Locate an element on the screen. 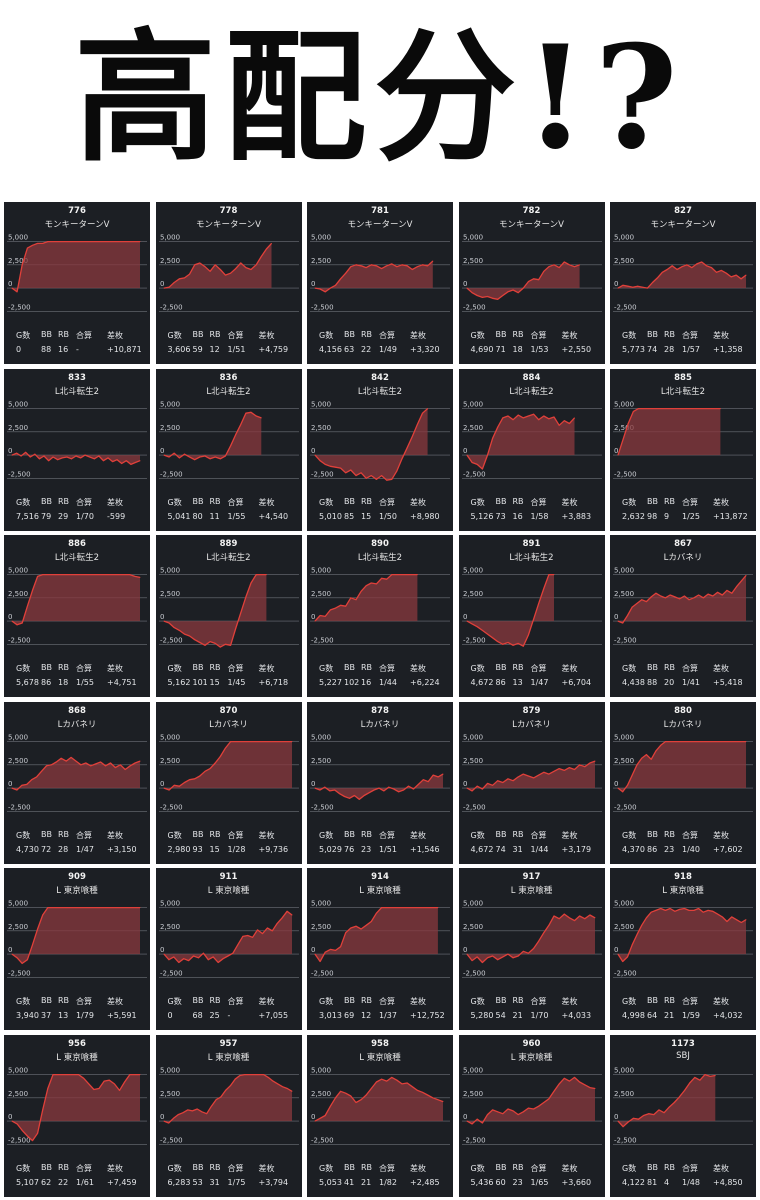 The height and width of the screenshot is (1200, 760). machine-name: L北斗転生2 is located at coordinates (77, 391).